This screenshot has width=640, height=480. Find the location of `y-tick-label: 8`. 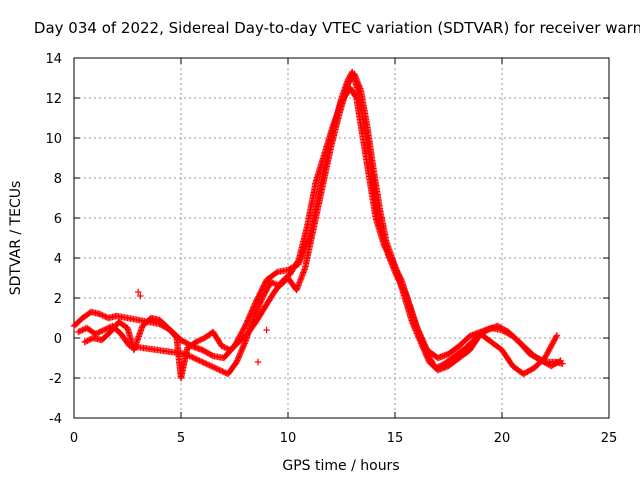

y-tick-label: 8 is located at coordinates (58, 179).